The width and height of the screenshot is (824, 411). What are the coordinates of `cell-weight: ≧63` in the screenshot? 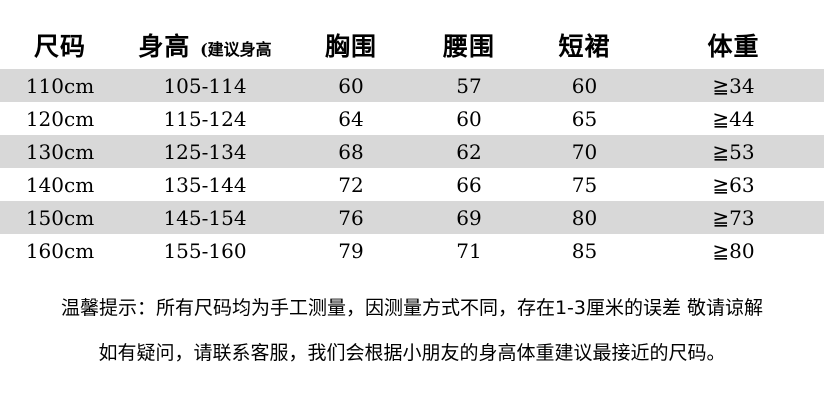 It's located at (733, 184).